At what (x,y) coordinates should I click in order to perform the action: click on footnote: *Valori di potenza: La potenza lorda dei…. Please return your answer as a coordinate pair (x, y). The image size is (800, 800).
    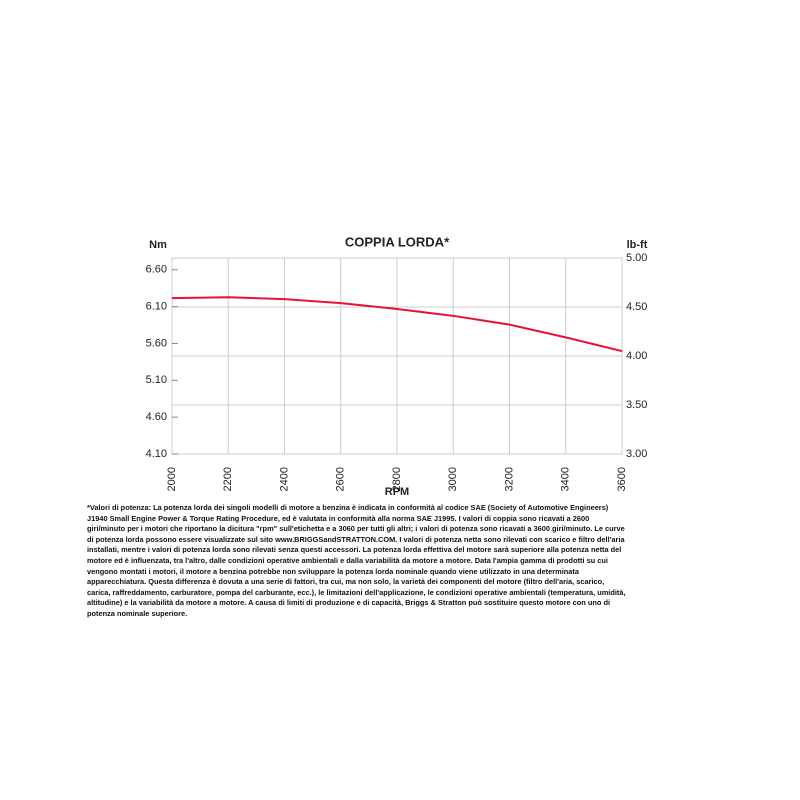
    Looking at the image, I should click on (356, 560).